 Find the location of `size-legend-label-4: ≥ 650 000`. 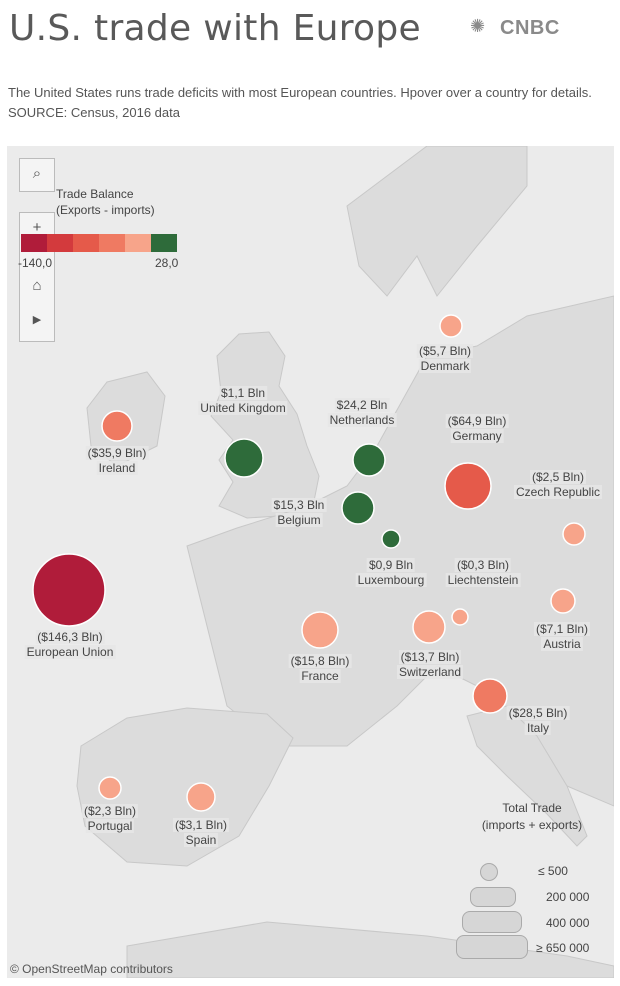

size-legend-label-4: ≥ 650 000 is located at coordinates (563, 948).